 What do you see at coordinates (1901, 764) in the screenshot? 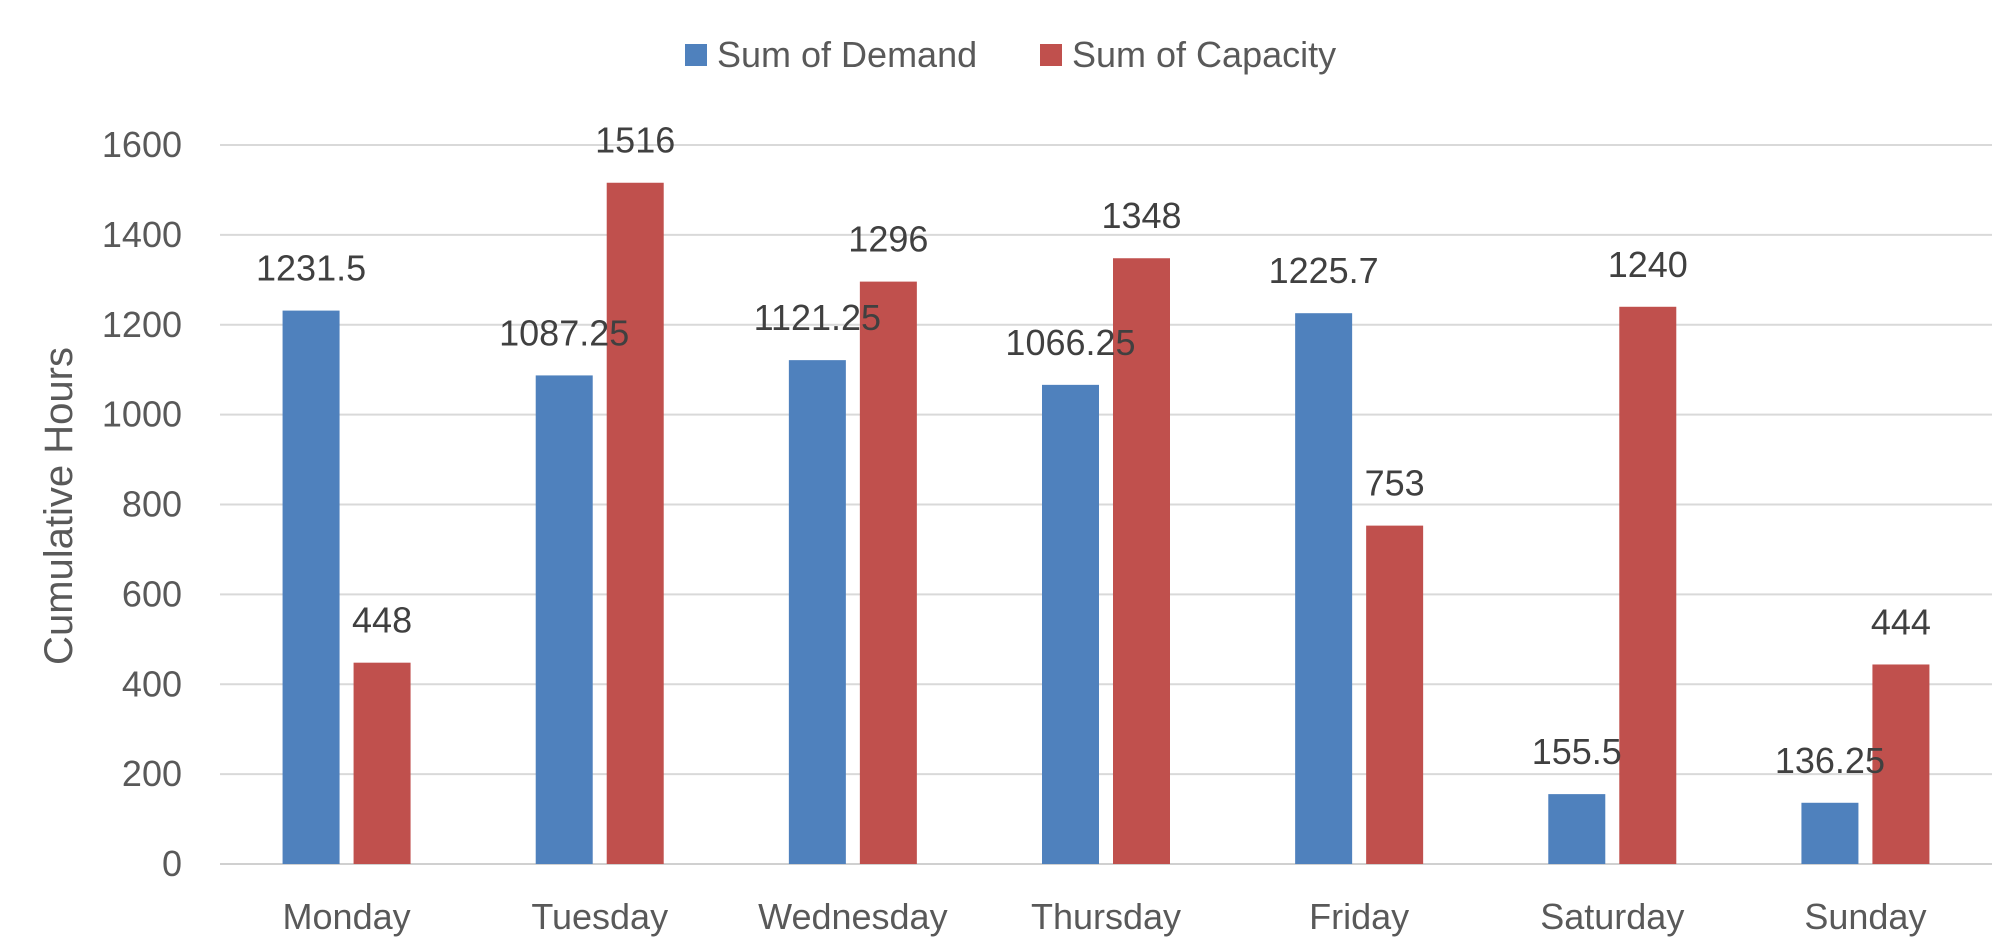
I see `capacity-bar-sunday` at bounding box center [1901, 764].